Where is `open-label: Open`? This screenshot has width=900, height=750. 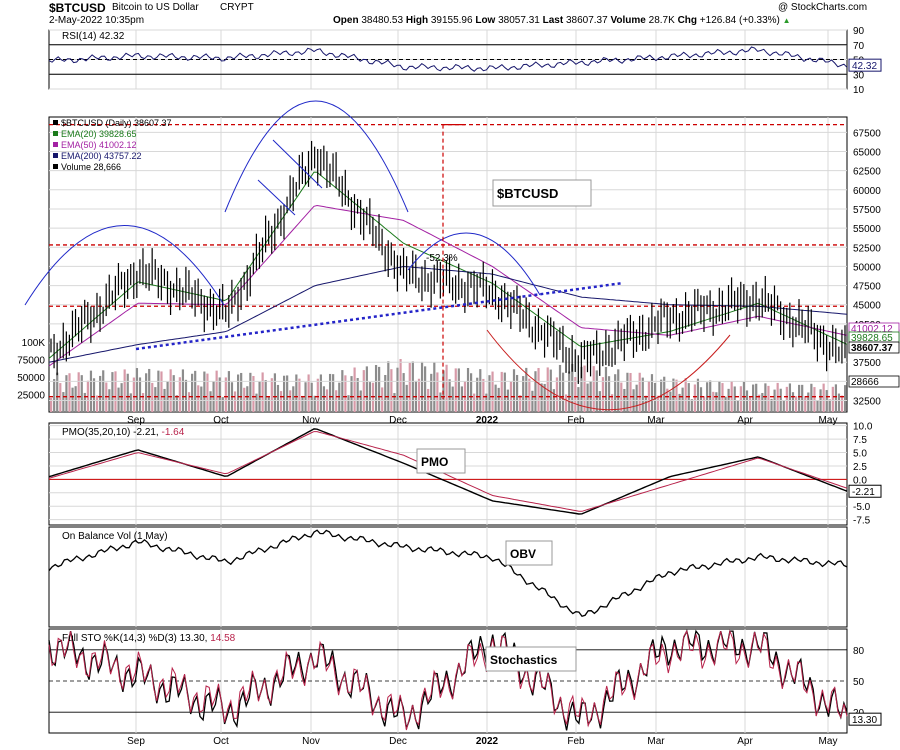 open-label: Open is located at coordinates (346, 20).